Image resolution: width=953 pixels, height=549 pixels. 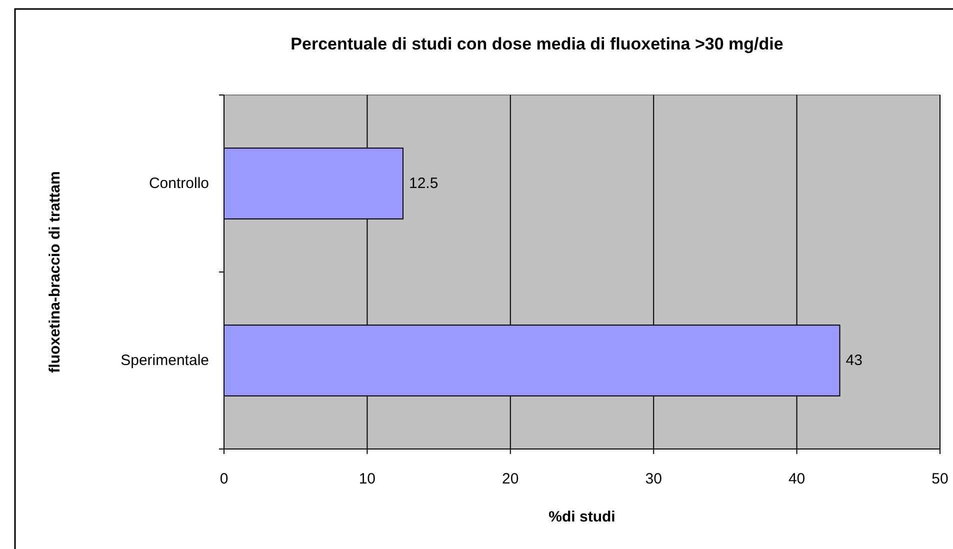 I want to click on data-label: 12.5, so click(x=423, y=183).